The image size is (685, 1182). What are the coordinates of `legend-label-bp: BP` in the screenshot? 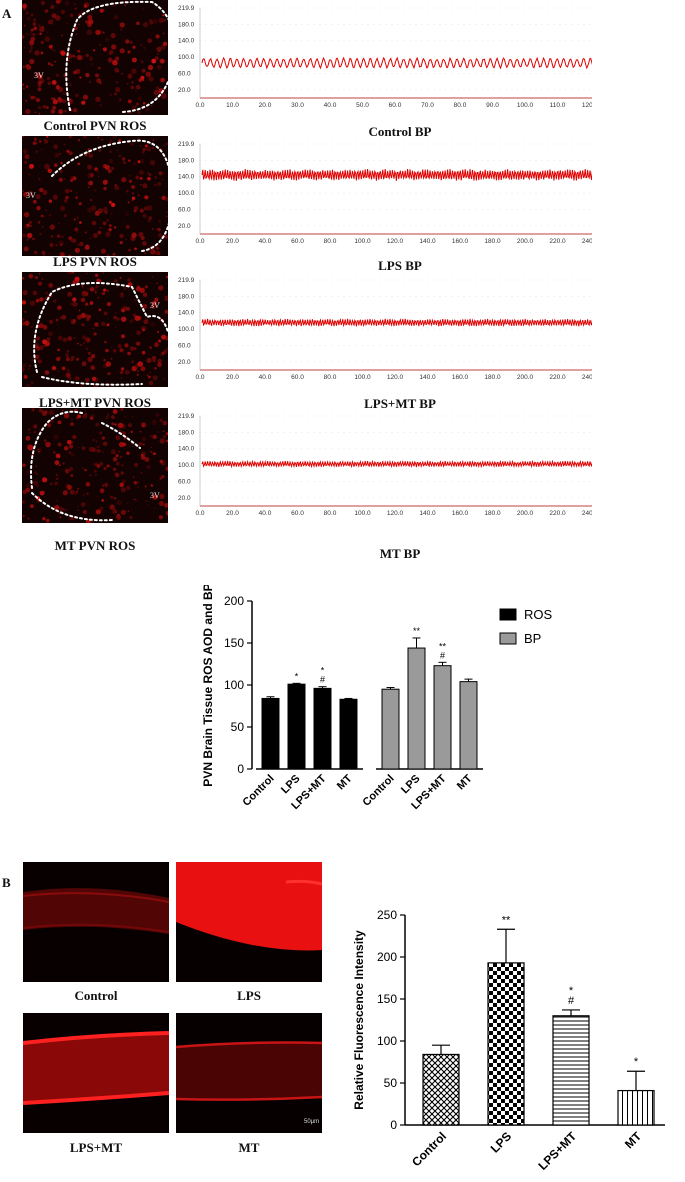 It's located at (532, 638).